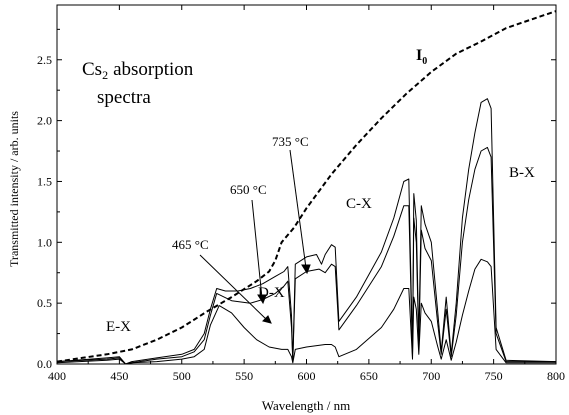 The image size is (569, 415). I want to click on x-tick-label: 550, so click(244, 376).